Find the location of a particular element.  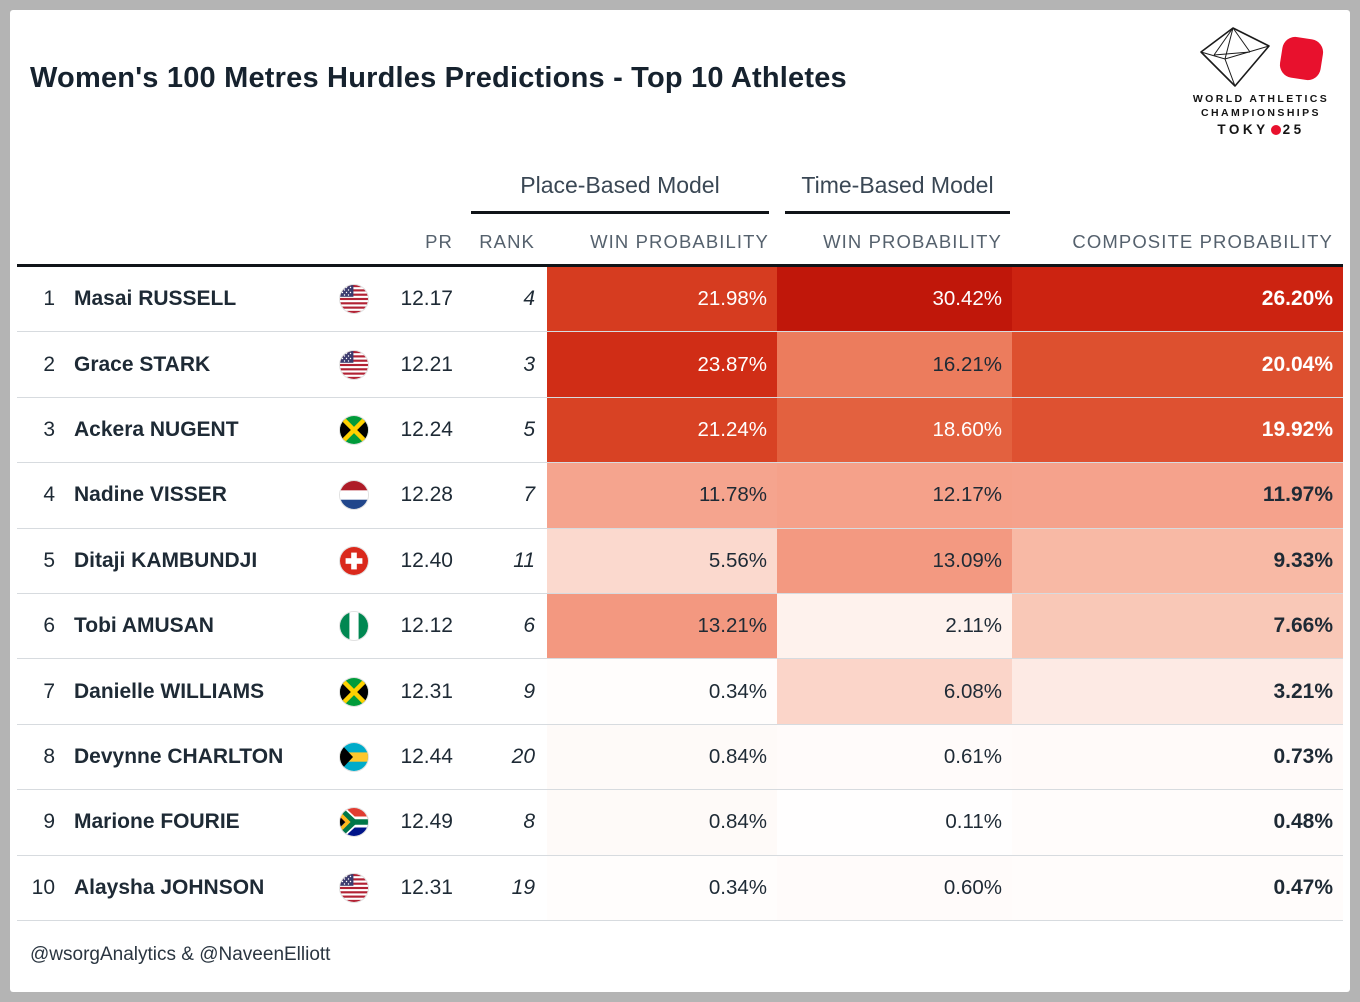

time-win-probability-cell: 6.08% is located at coordinates (894, 691).